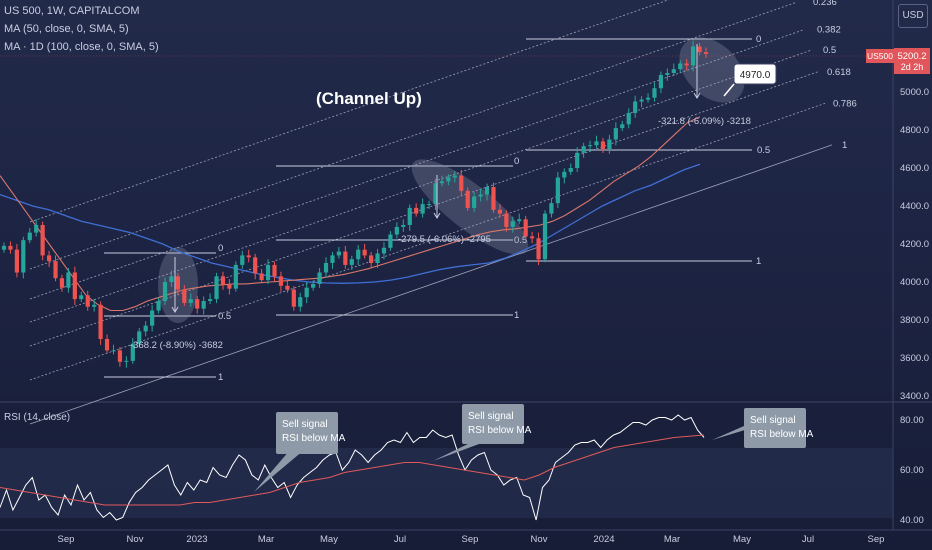 The image size is (932, 550). Describe the element at coordinates (808, 539) in the screenshot. I see `time-tick-label: Jul` at that location.